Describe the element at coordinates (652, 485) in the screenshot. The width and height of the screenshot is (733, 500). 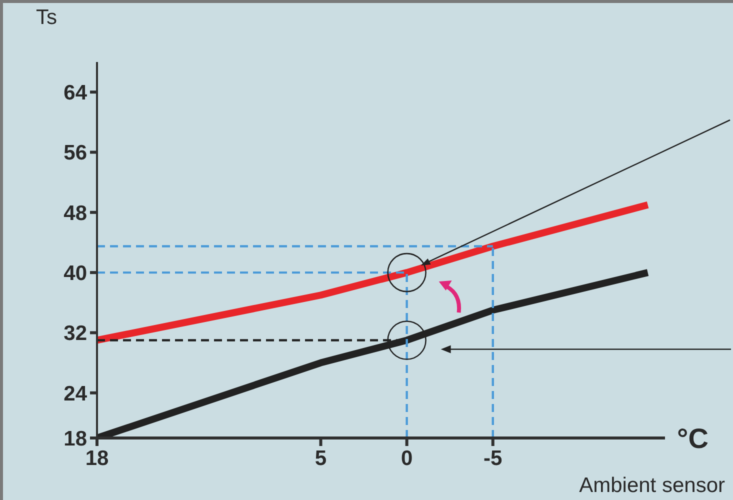
I see `x-axis-title: Ambient sensor` at that location.